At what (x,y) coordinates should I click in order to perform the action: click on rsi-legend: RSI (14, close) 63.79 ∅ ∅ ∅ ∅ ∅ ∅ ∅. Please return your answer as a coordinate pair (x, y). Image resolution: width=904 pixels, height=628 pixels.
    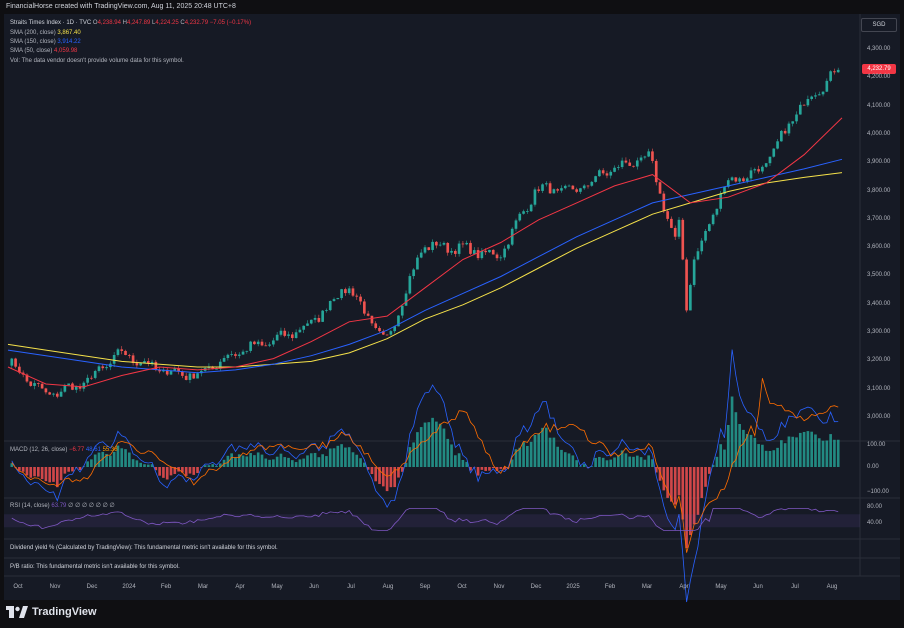
    Looking at the image, I should click on (62, 506).